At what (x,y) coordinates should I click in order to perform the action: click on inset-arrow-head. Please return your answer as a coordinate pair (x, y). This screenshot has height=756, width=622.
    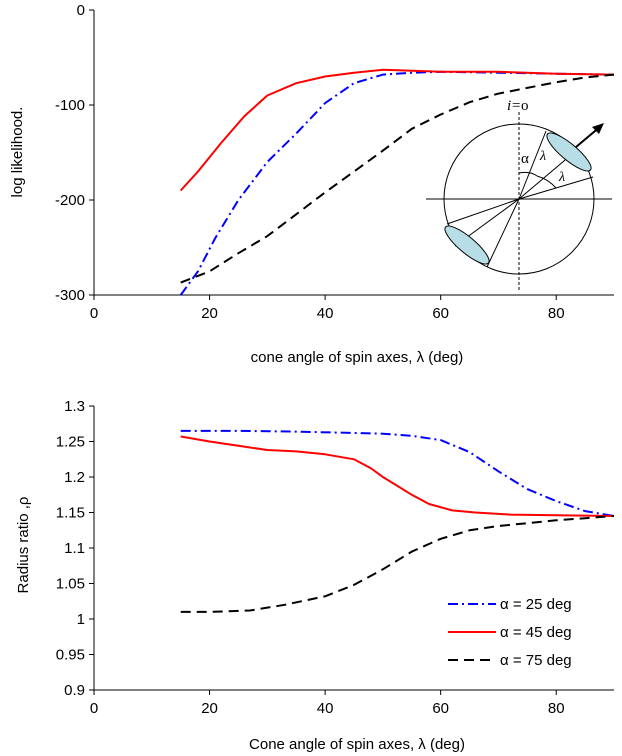
    Looking at the image, I should click on (598, 128).